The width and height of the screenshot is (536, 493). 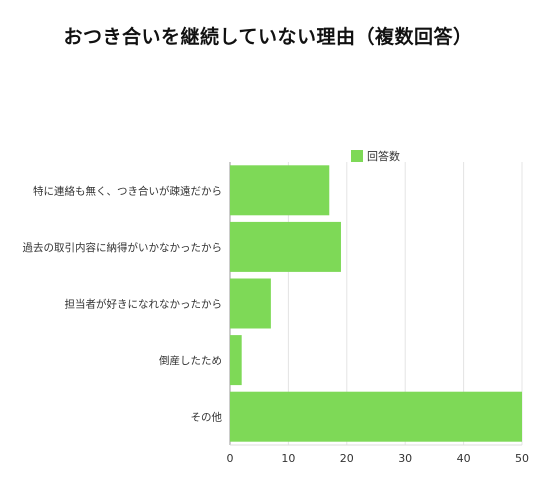 I want to click on x-tick-label: 10, so click(x=288, y=458).